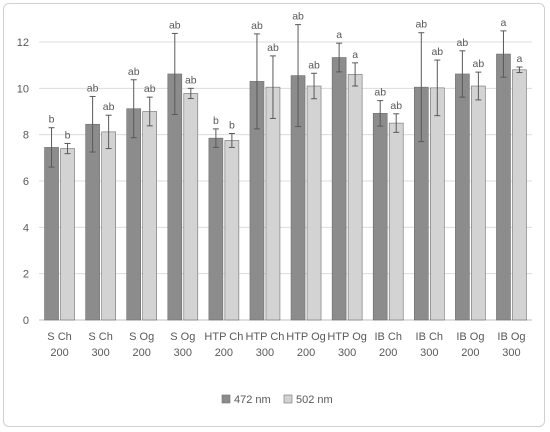 This screenshot has height=432, width=550. What do you see at coordinates (277, 400) in the screenshot?
I see `legend: 472 nm 502 nm` at bounding box center [277, 400].